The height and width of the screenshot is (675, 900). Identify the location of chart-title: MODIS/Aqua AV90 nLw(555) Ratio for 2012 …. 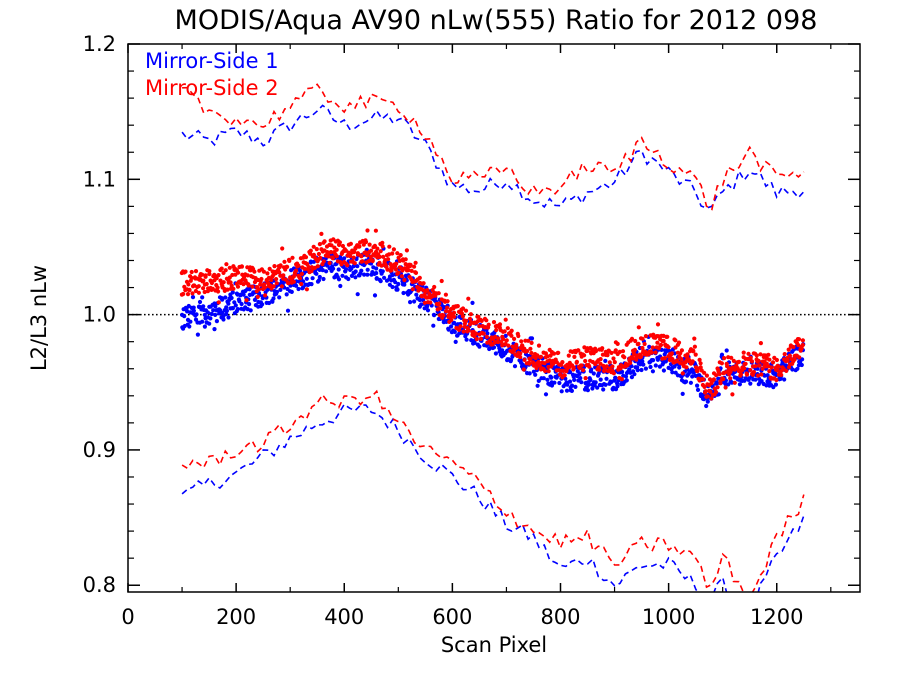
(496, 20).